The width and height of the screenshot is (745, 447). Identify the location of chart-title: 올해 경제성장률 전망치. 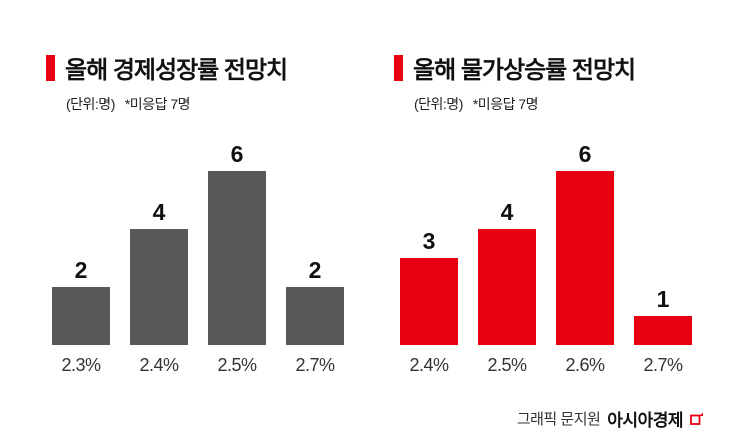
(176, 70).